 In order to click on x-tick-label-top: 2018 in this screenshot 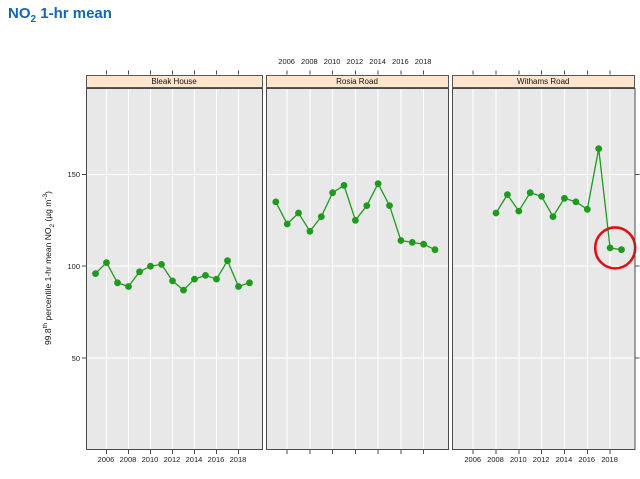, I will do `click(423, 61)`.